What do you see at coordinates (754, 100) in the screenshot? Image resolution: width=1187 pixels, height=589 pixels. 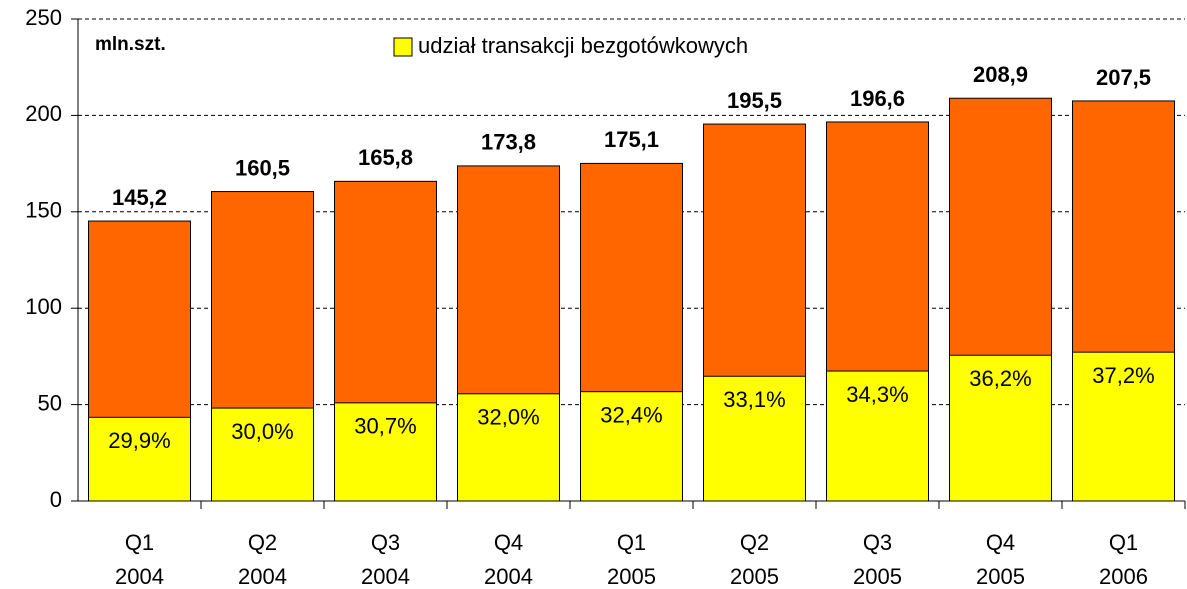 I see `total-label: 195,5` at bounding box center [754, 100].